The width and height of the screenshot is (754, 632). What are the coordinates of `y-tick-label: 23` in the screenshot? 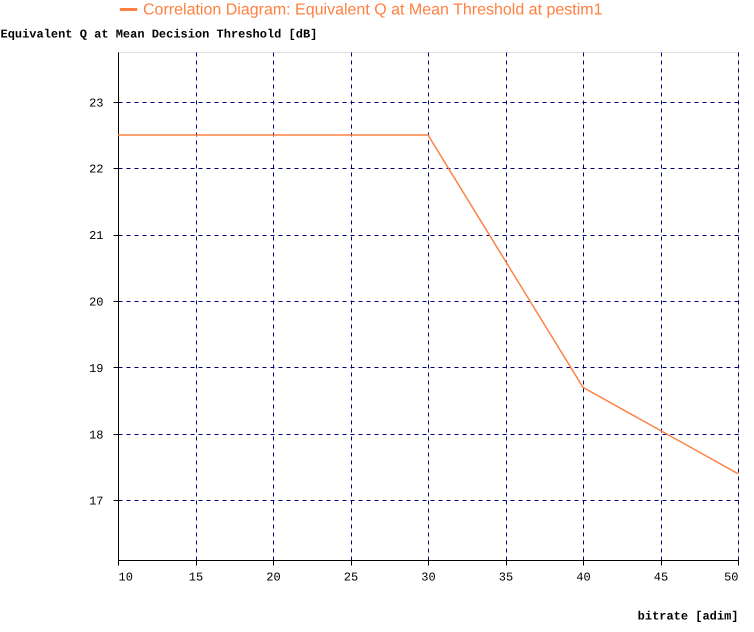 It's located at (96, 103).